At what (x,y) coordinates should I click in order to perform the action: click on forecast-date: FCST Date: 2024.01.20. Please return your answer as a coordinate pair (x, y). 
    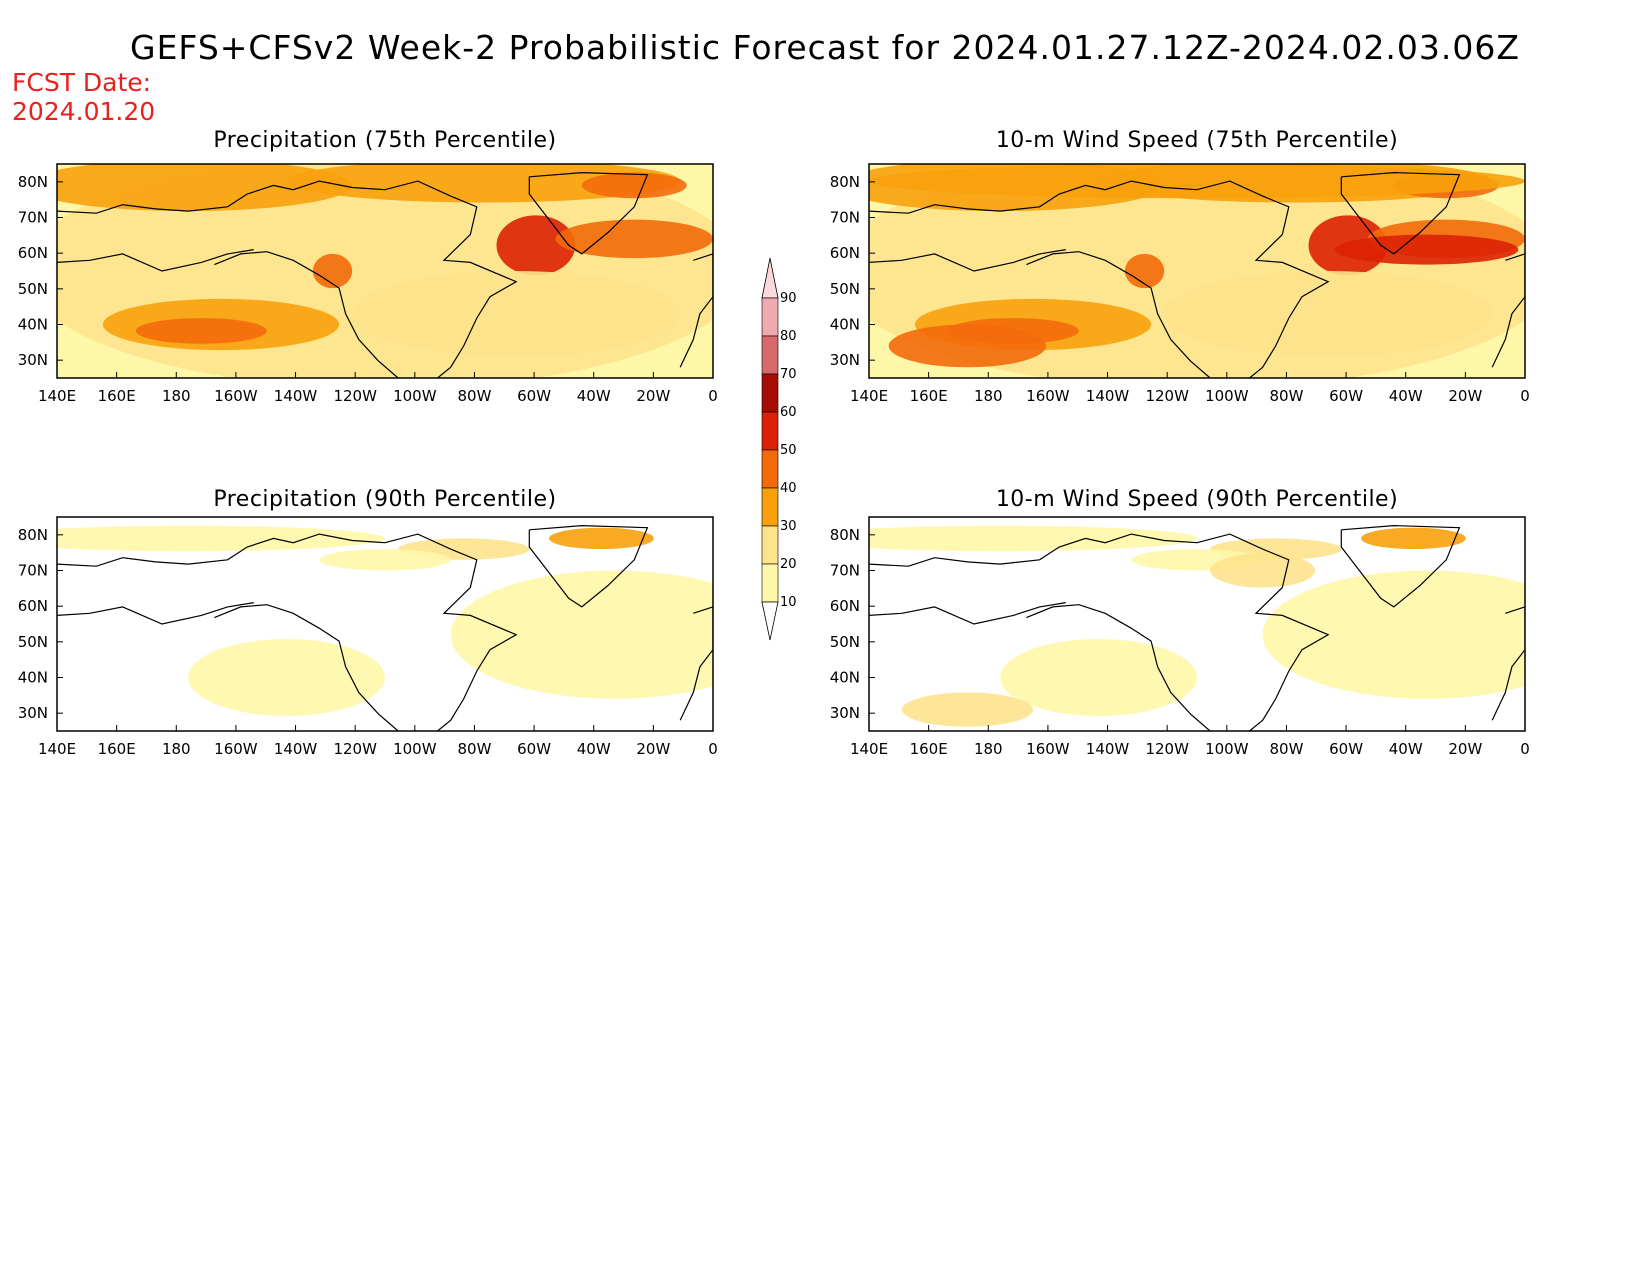
    Looking at the image, I should click on (83, 97).